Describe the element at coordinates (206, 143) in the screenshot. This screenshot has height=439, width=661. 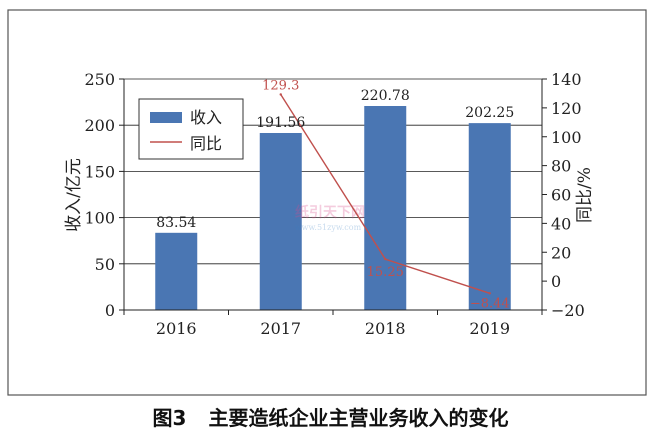
I see `legend-label-line: 同比` at that location.